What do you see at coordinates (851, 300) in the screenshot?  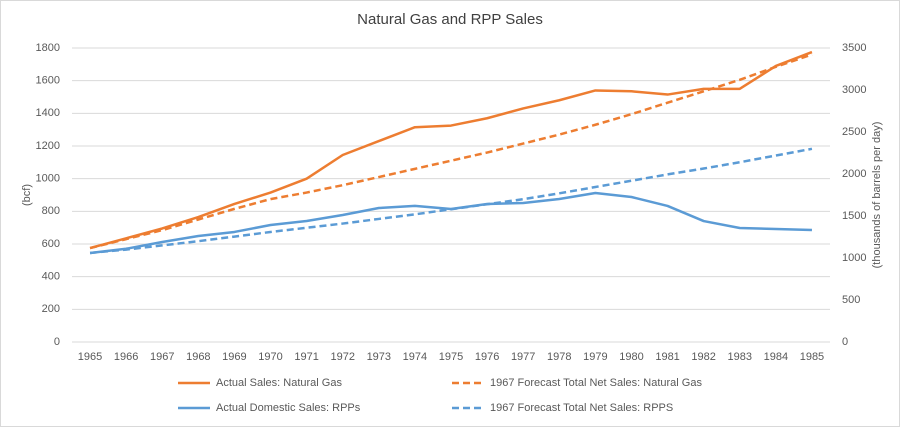 I see `y2-tick-label: 500` at bounding box center [851, 300].